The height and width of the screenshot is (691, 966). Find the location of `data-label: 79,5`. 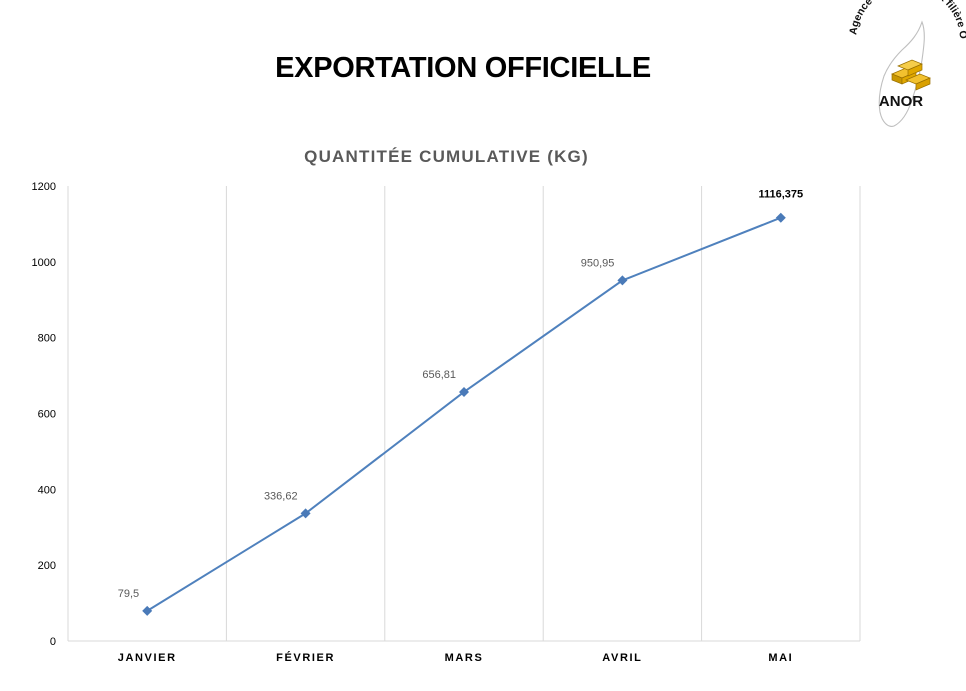

data-label: 79,5 is located at coordinates (128, 594).